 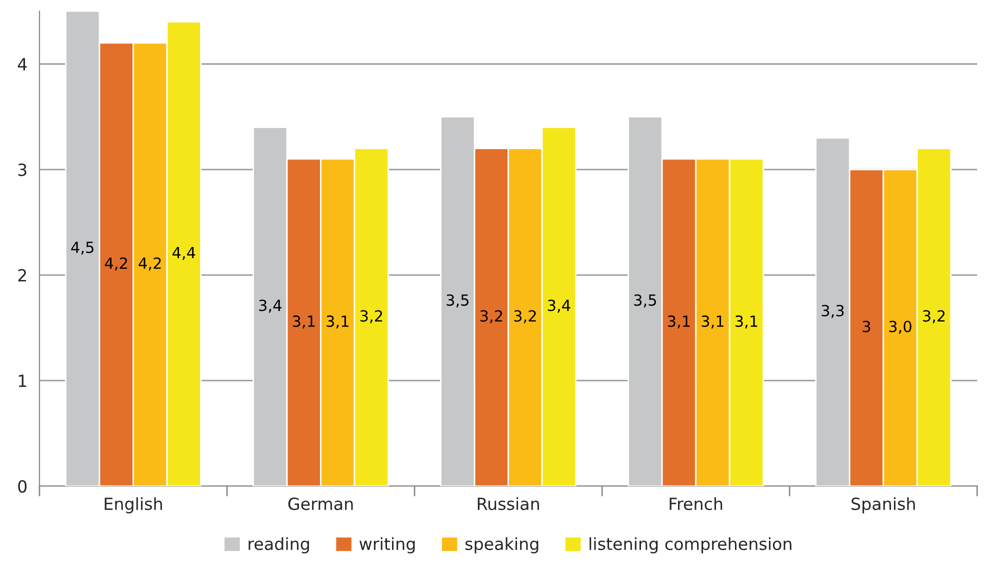 What do you see at coordinates (900, 327) in the screenshot?
I see `data-label: 3,0` at bounding box center [900, 327].